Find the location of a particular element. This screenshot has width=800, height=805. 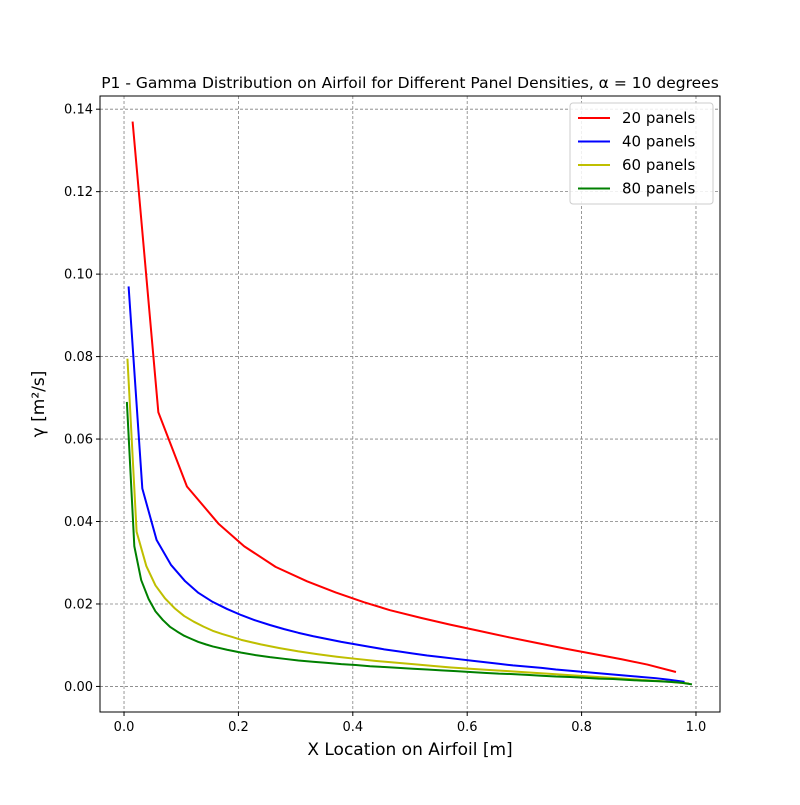

x-axis-ticks: 0.0 0.2 0.4 0.6 0.8 1.0 is located at coordinates (410, 723).